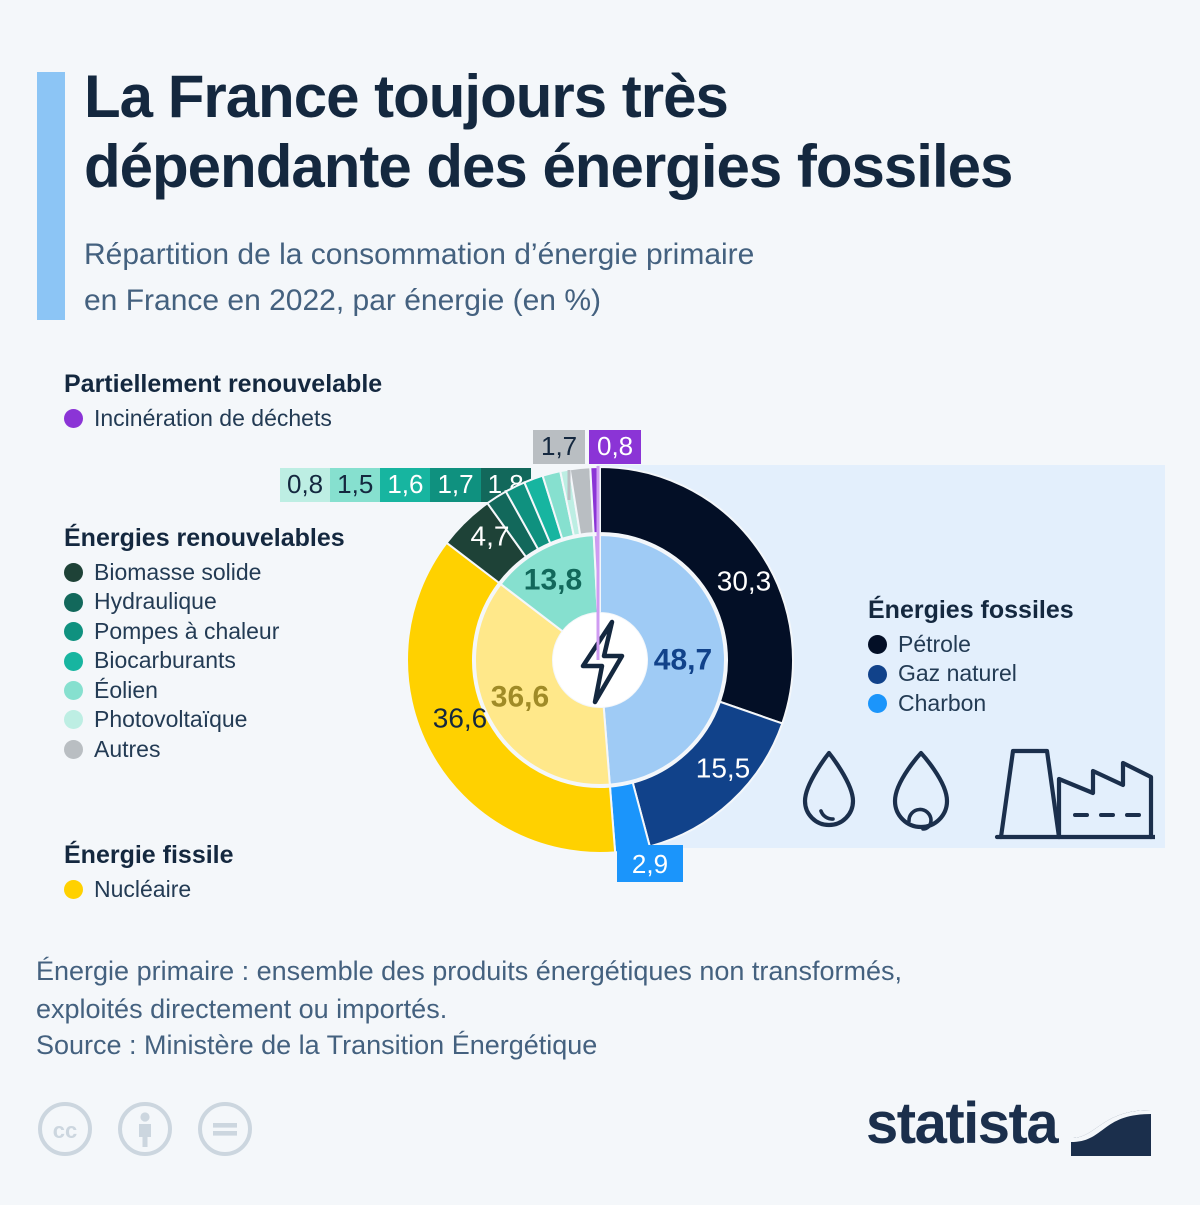 Image resolution: width=1200 pixels, height=1205 pixels. What do you see at coordinates (73, 890) in the screenshot?
I see `legend-dot-nucleaire` at bounding box center [73, 890].